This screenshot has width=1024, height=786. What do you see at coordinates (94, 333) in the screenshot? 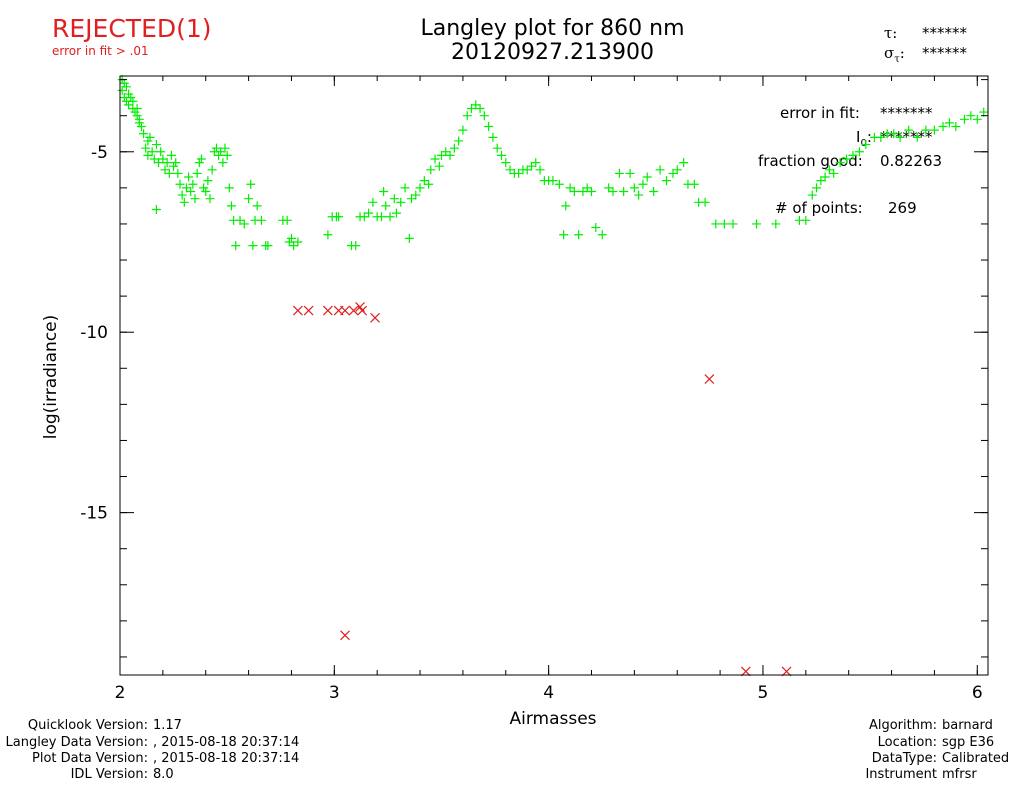
I see `y-tick-label: -10` at bounding box center [94, 333].